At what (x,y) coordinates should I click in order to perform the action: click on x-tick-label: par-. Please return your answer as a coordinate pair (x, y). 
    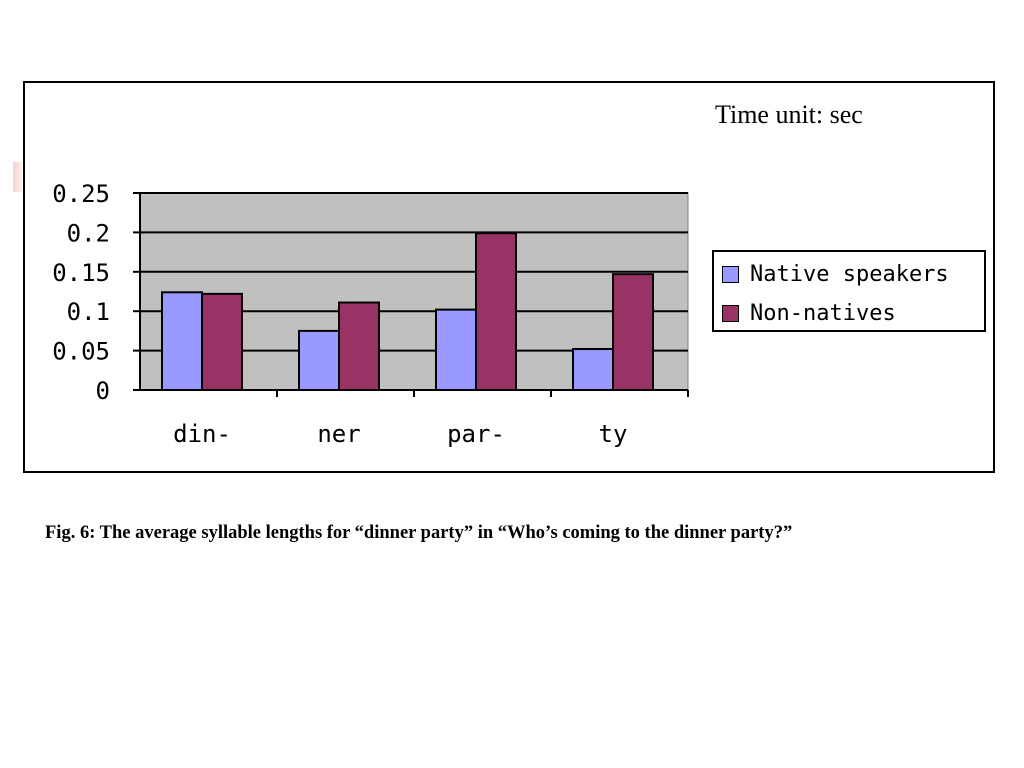
    Looking at the image, I should click on (476, 434).